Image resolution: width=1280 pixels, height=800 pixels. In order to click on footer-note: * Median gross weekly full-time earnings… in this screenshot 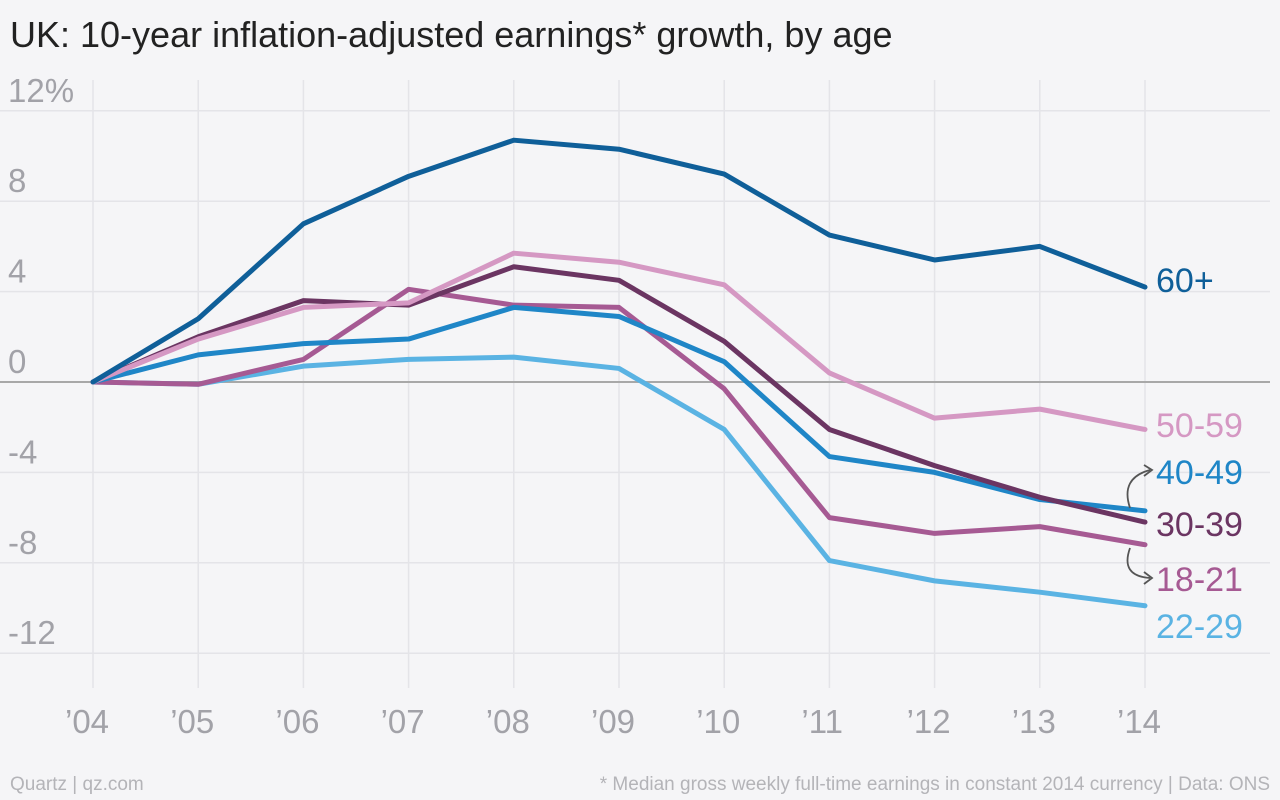, I will do `click(934, 784)`.